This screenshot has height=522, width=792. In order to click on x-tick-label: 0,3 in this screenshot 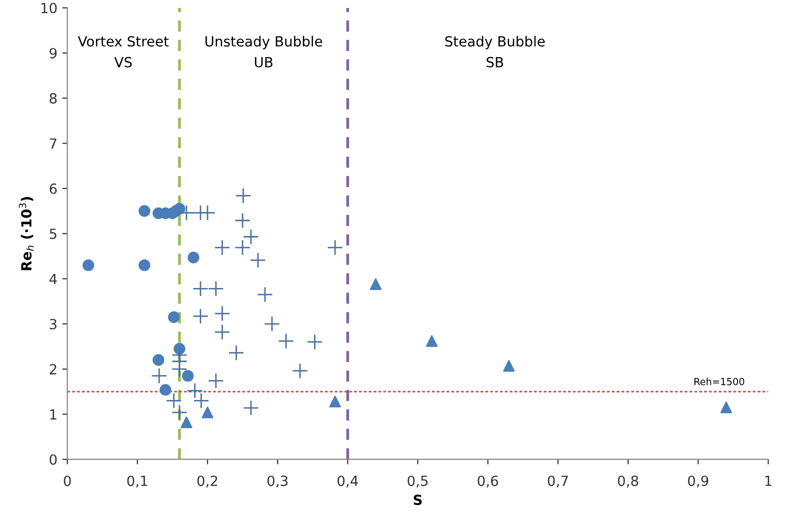, I will do `click(277, 482)`.